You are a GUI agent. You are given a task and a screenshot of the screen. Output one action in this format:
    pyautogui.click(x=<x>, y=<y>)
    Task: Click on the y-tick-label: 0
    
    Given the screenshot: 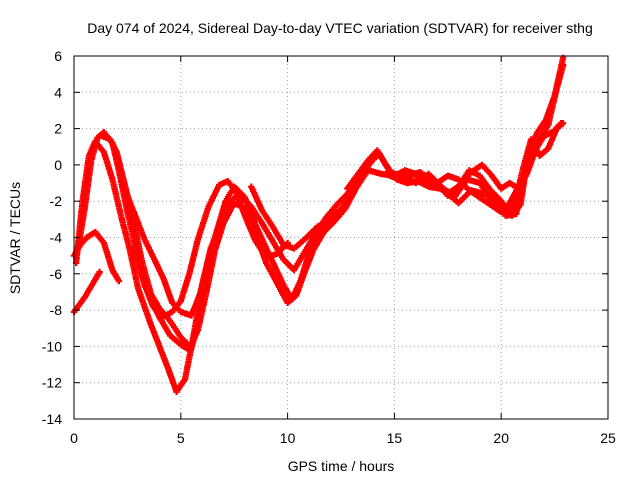 What is the action you would take?
    pyautogui.click(x=58, y=165)
    